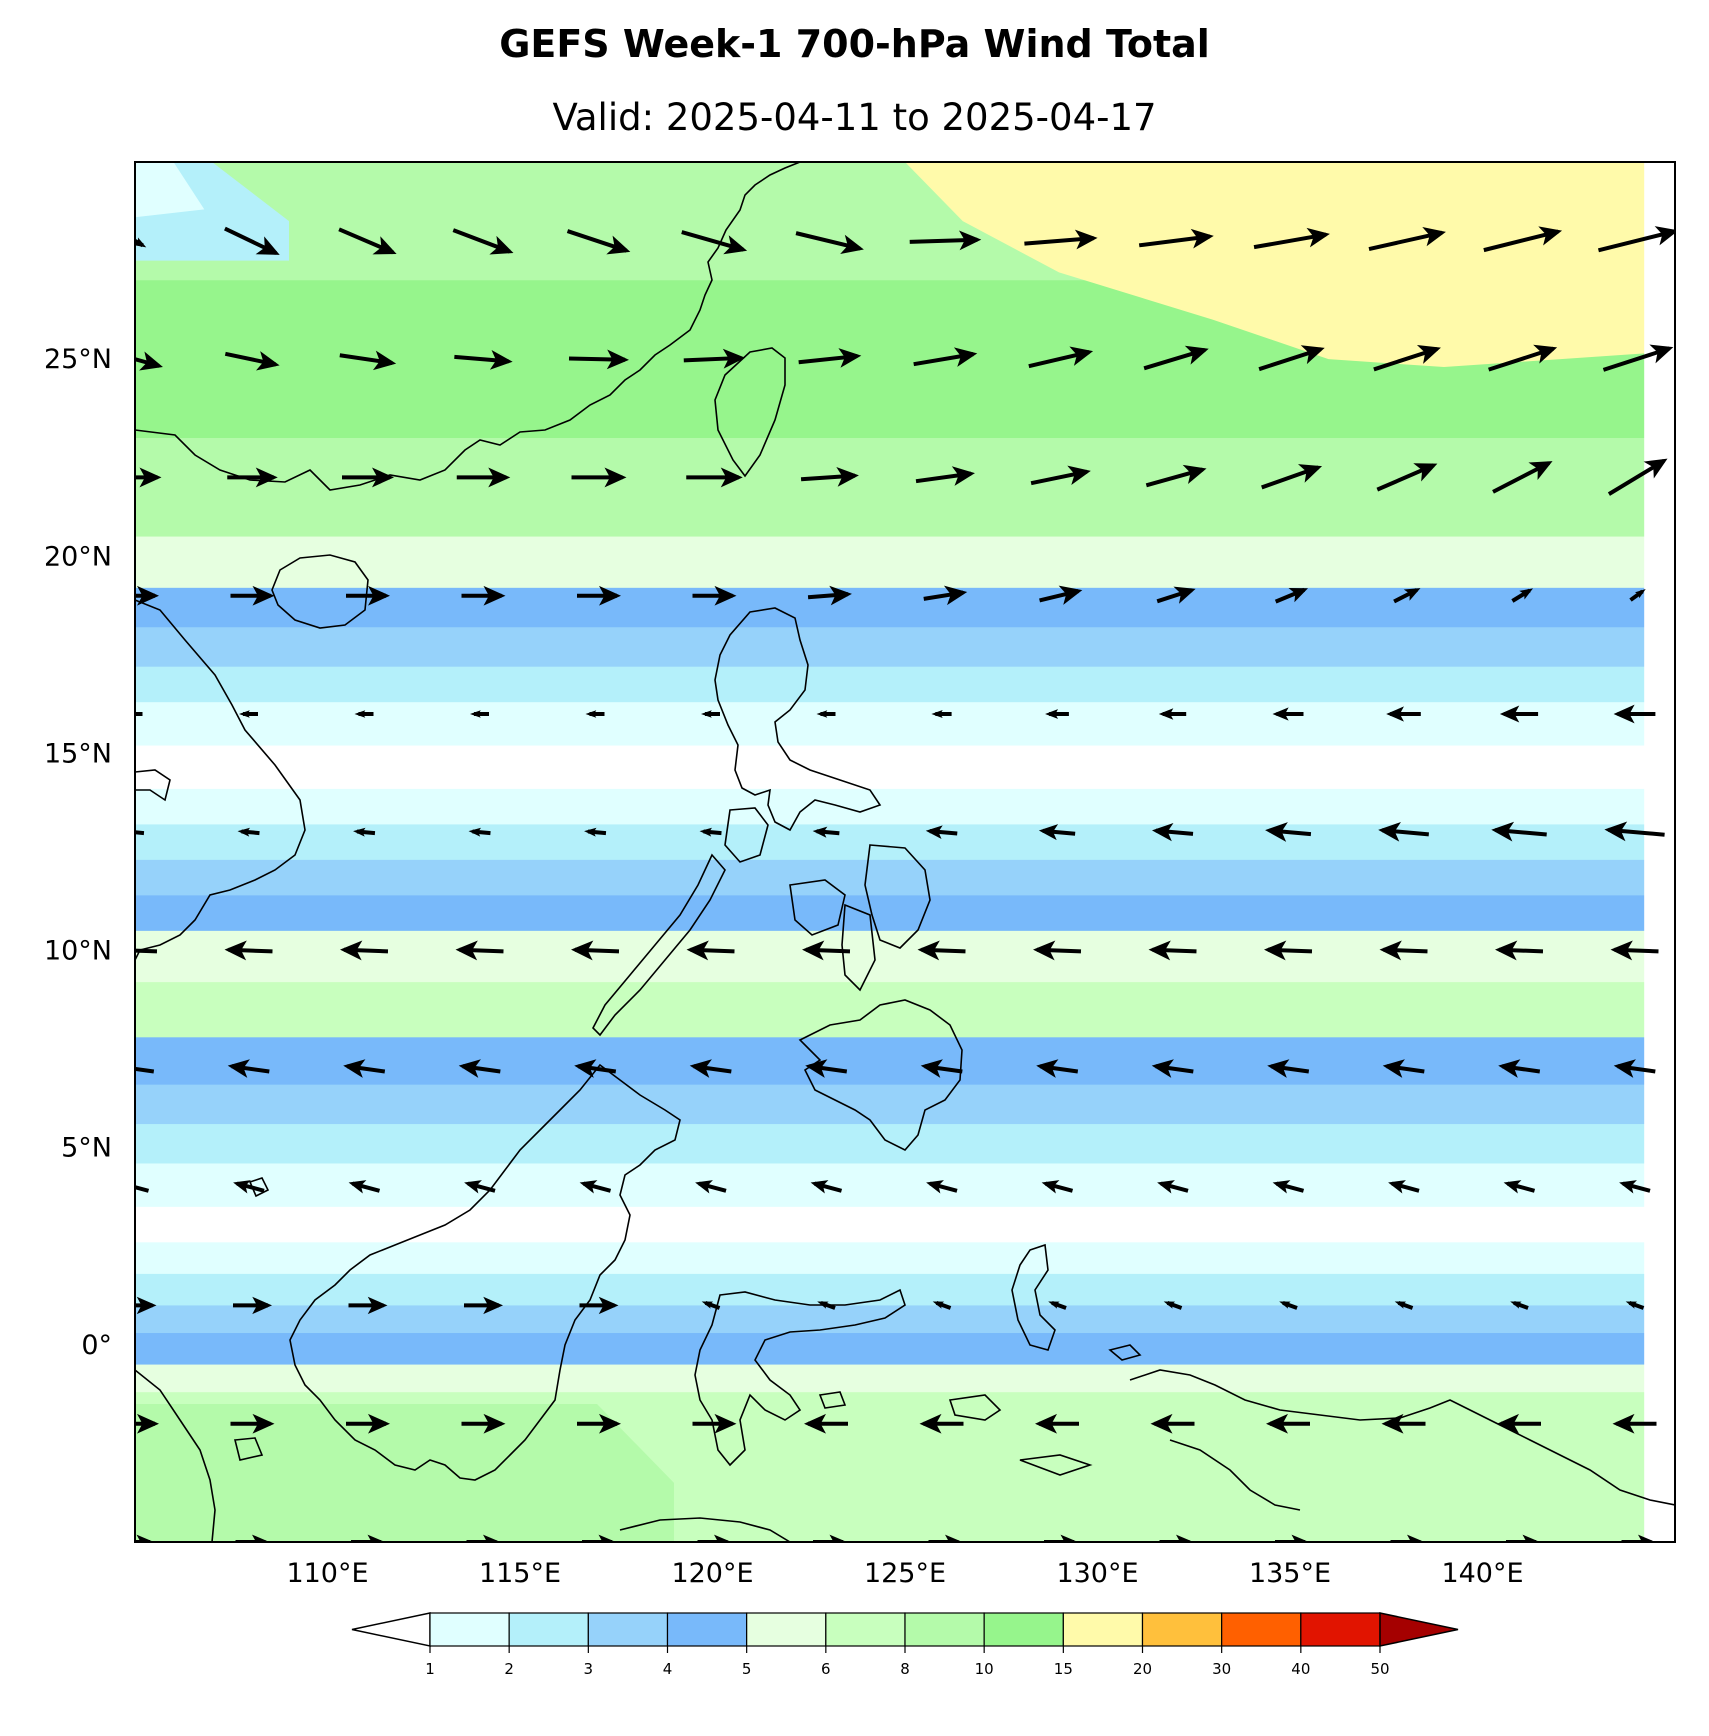 The width and height of the screenshot is (1709, 1736). Describe the element at coordinates (509, 1669) in the screenshot. I see `colorbar-tick-label: 2` at that location.